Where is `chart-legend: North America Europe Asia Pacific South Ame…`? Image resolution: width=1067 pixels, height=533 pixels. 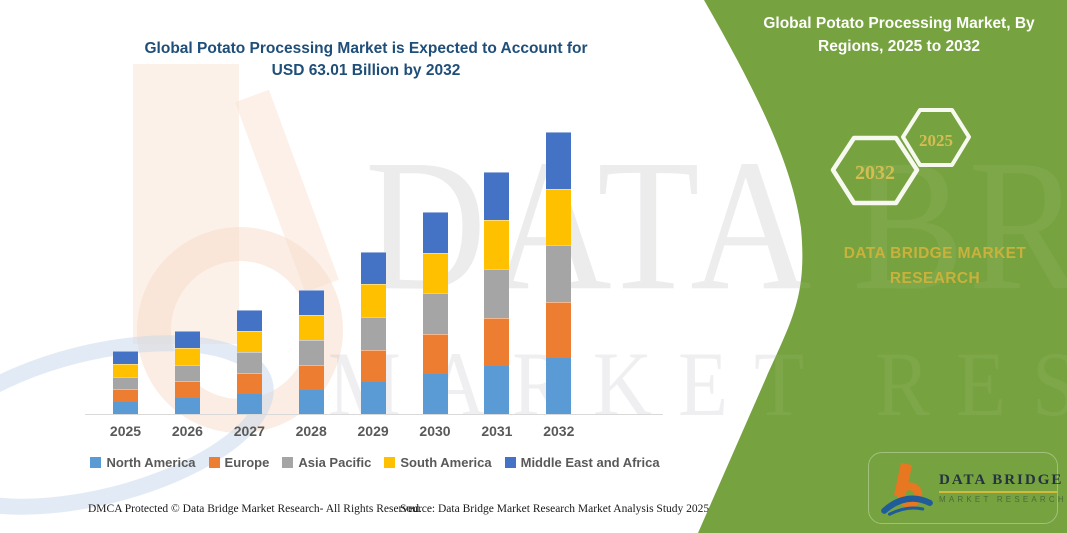 chart-legend: North America Europe Asia Pacific South Ame… is located at coordinates (375, 462).